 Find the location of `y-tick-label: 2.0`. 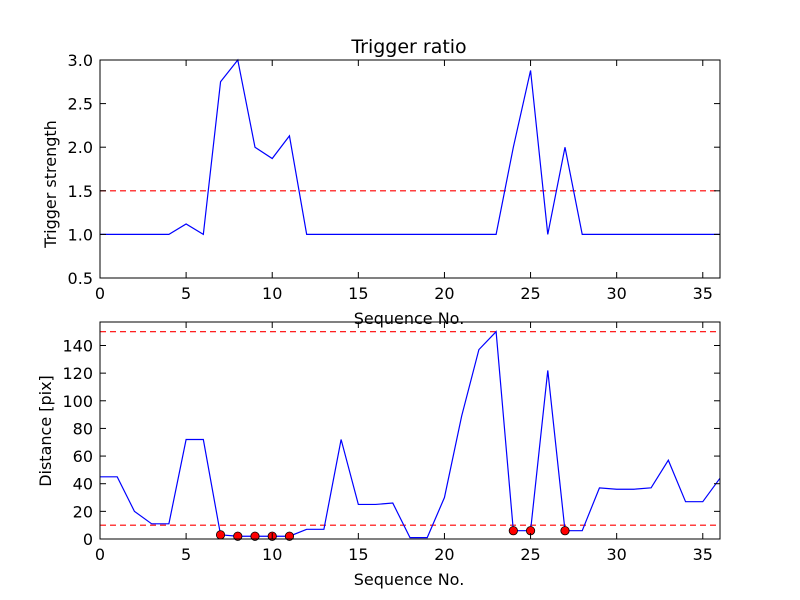

y-tick-label: 2.0 is located at coordinates (80, 147).